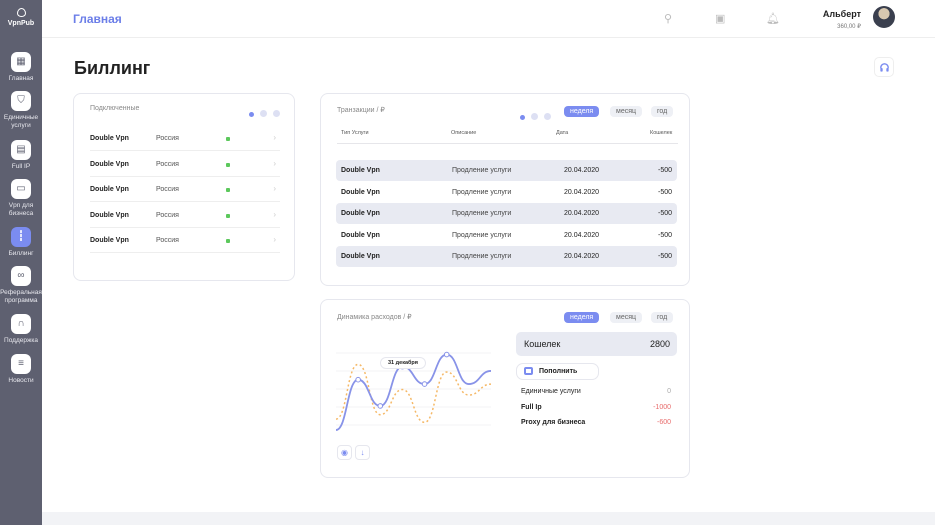 The height and width of the screenshot is (525, 935). Describe the element at coordinates (21, 23) in the screenshot. I see `logo-text: VpnPub` at that location.